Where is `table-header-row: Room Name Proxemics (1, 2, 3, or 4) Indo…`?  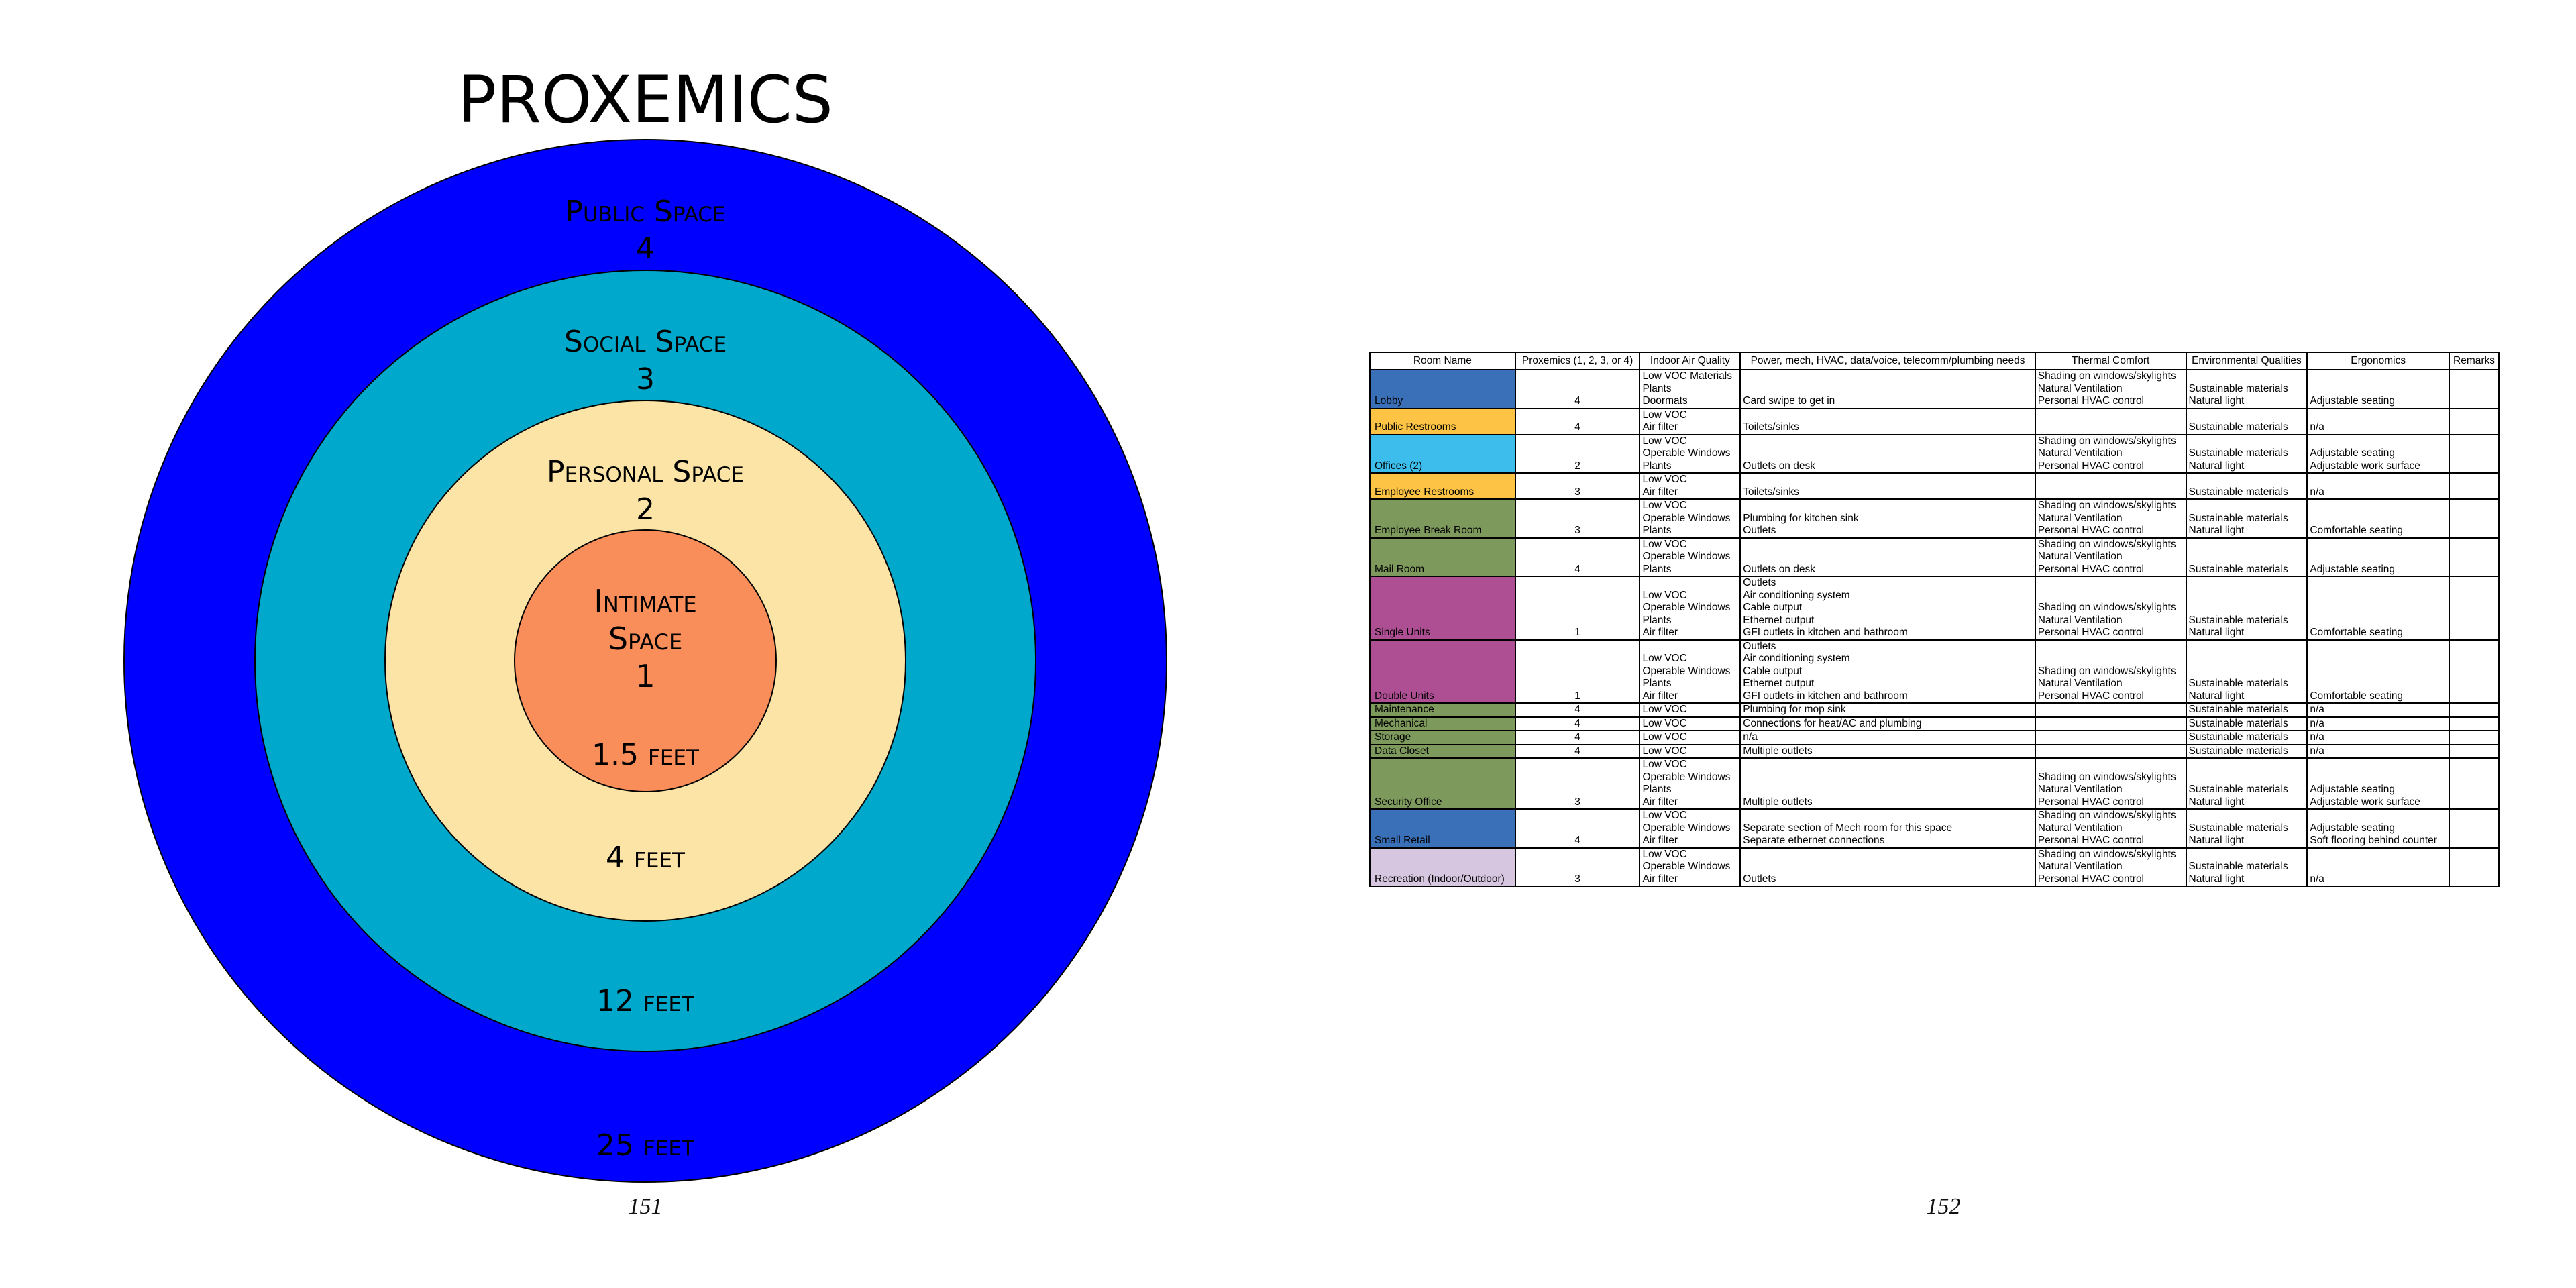
table-header-row: Room Name Proxemics (1, 2, 3, or 4) Indo… is located at coordinates (1934, 361).